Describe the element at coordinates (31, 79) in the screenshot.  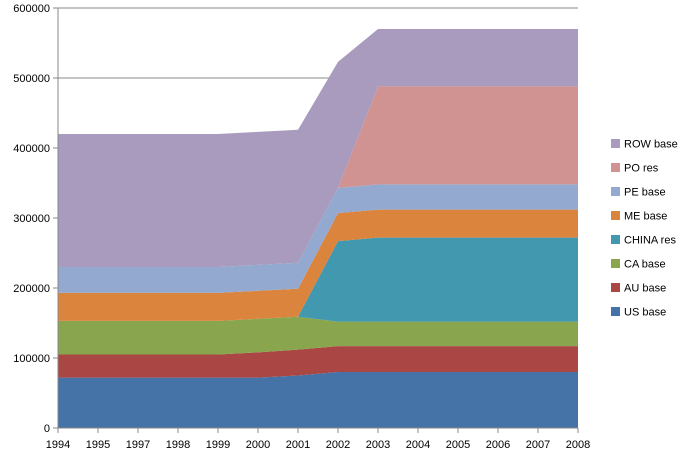
I see `y-tick-label: 500000` at that location.